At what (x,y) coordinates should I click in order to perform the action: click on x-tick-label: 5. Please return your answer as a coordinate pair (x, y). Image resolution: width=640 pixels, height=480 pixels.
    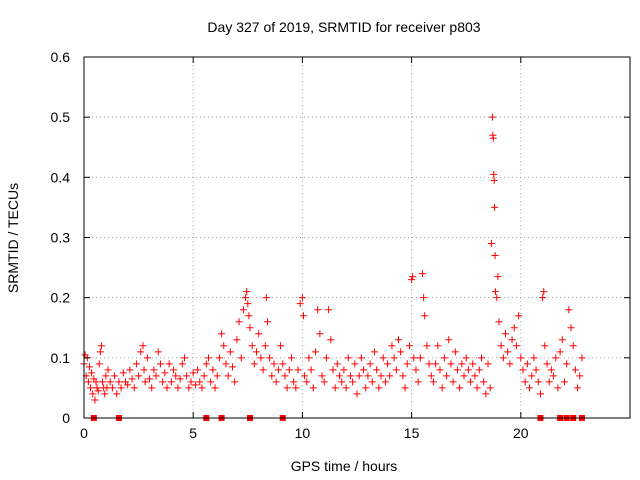
    Looking at the image, I should click on (193, 433).